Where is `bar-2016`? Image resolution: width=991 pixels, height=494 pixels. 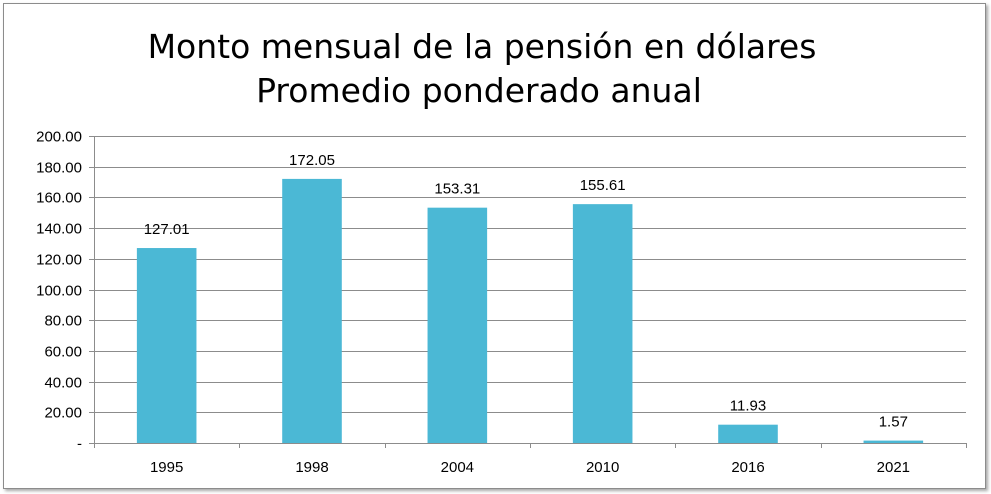 bar-2016 is located at coordinates (748, 433).